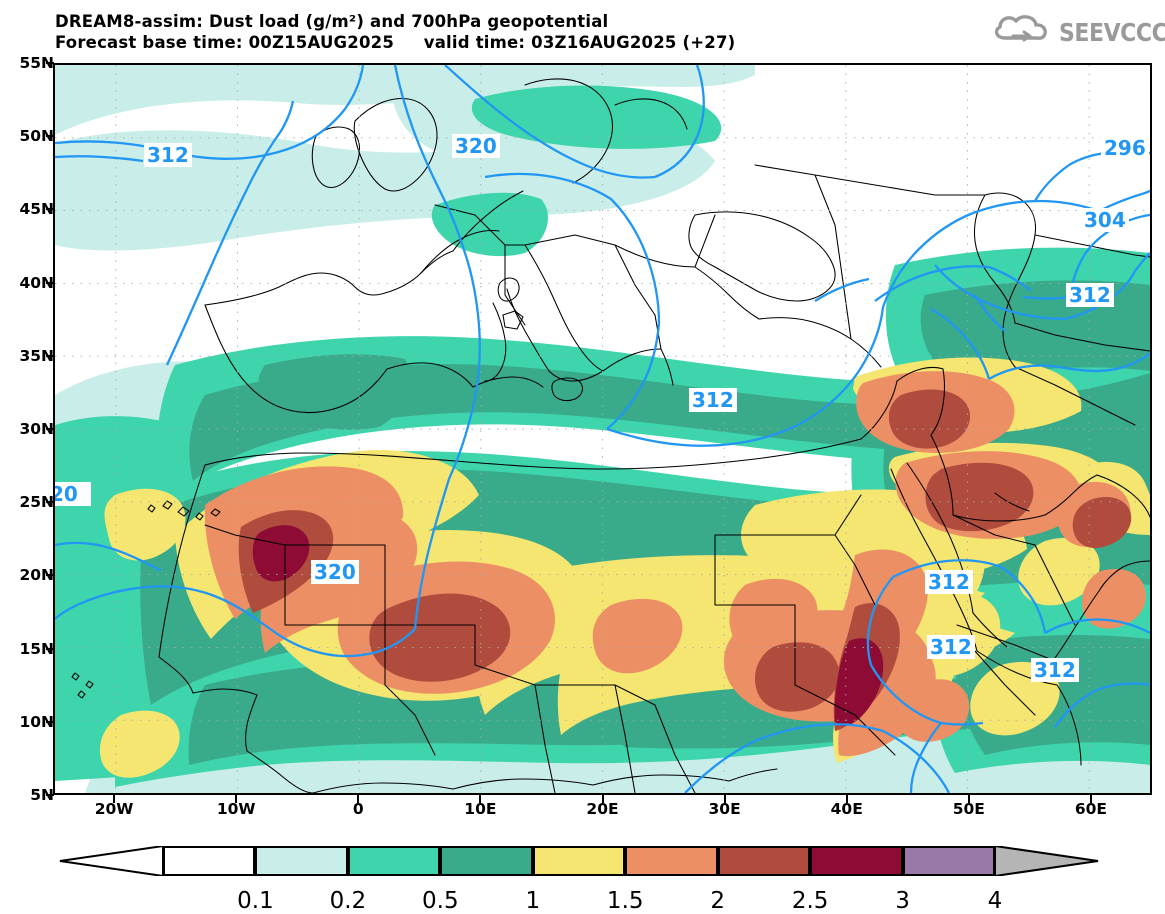 The height and width of the screenshot is (914, 1165). Describe the element at coordinates (568, 626) in the screenshot. I see `dust-band-3plus` at that location.